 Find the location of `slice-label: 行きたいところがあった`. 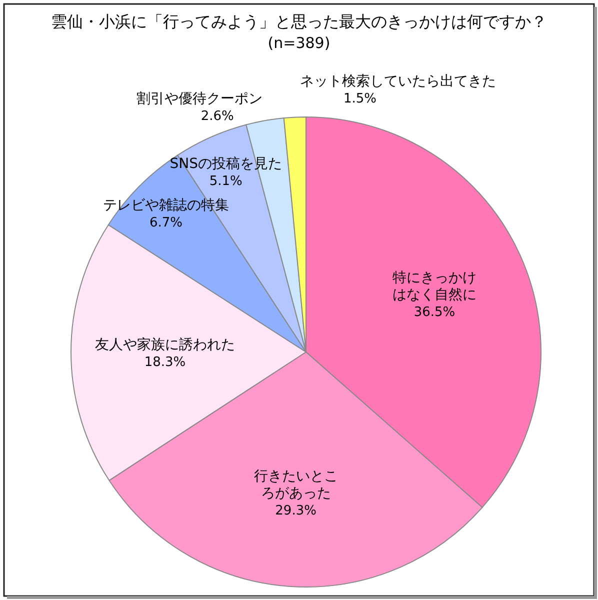

slice-label: 行きたいところがあった is located at coordinates (296, 485).